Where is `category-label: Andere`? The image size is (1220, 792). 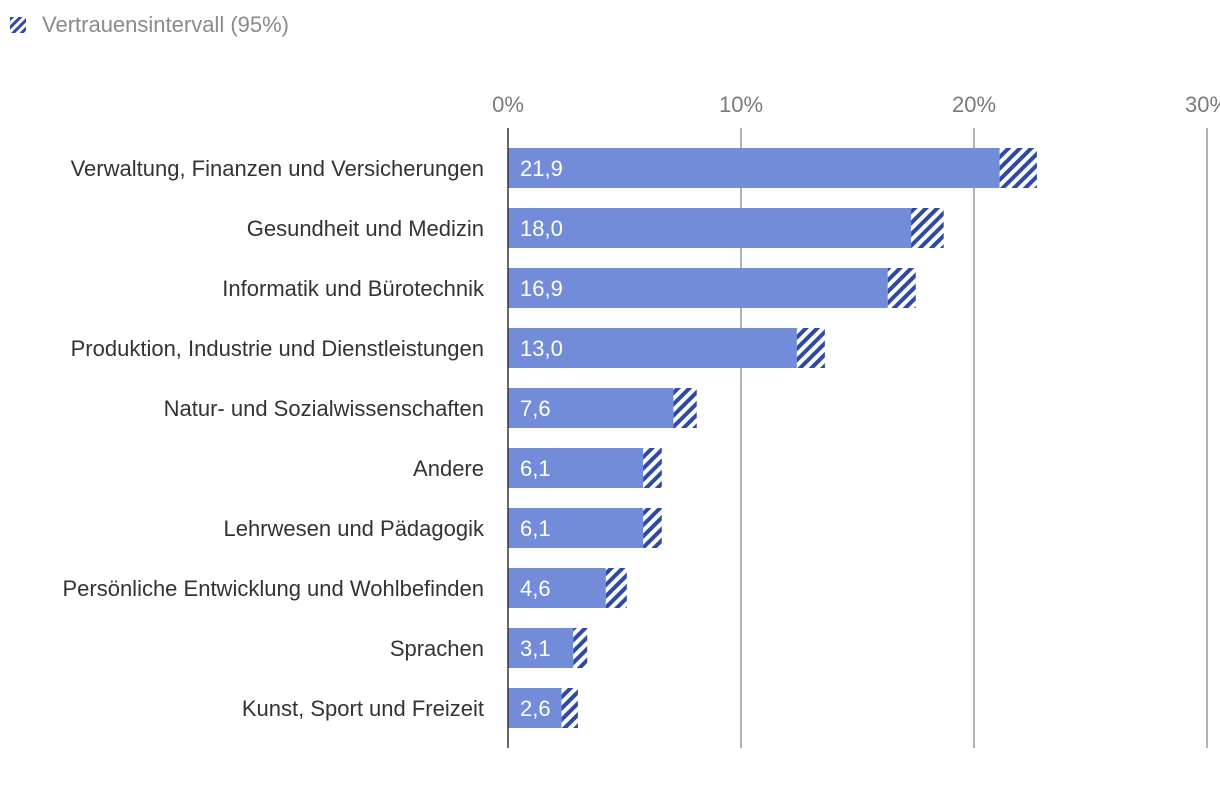
category-label: Andere is located at coordinates (448, 468).